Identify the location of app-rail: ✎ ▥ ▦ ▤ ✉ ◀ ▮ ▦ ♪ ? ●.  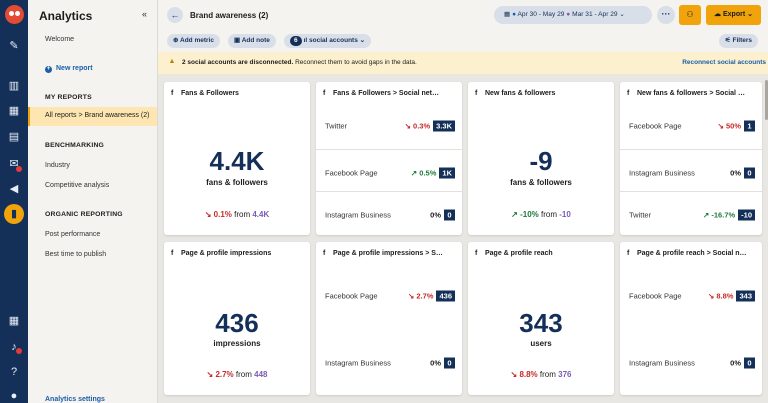
(14, 201).